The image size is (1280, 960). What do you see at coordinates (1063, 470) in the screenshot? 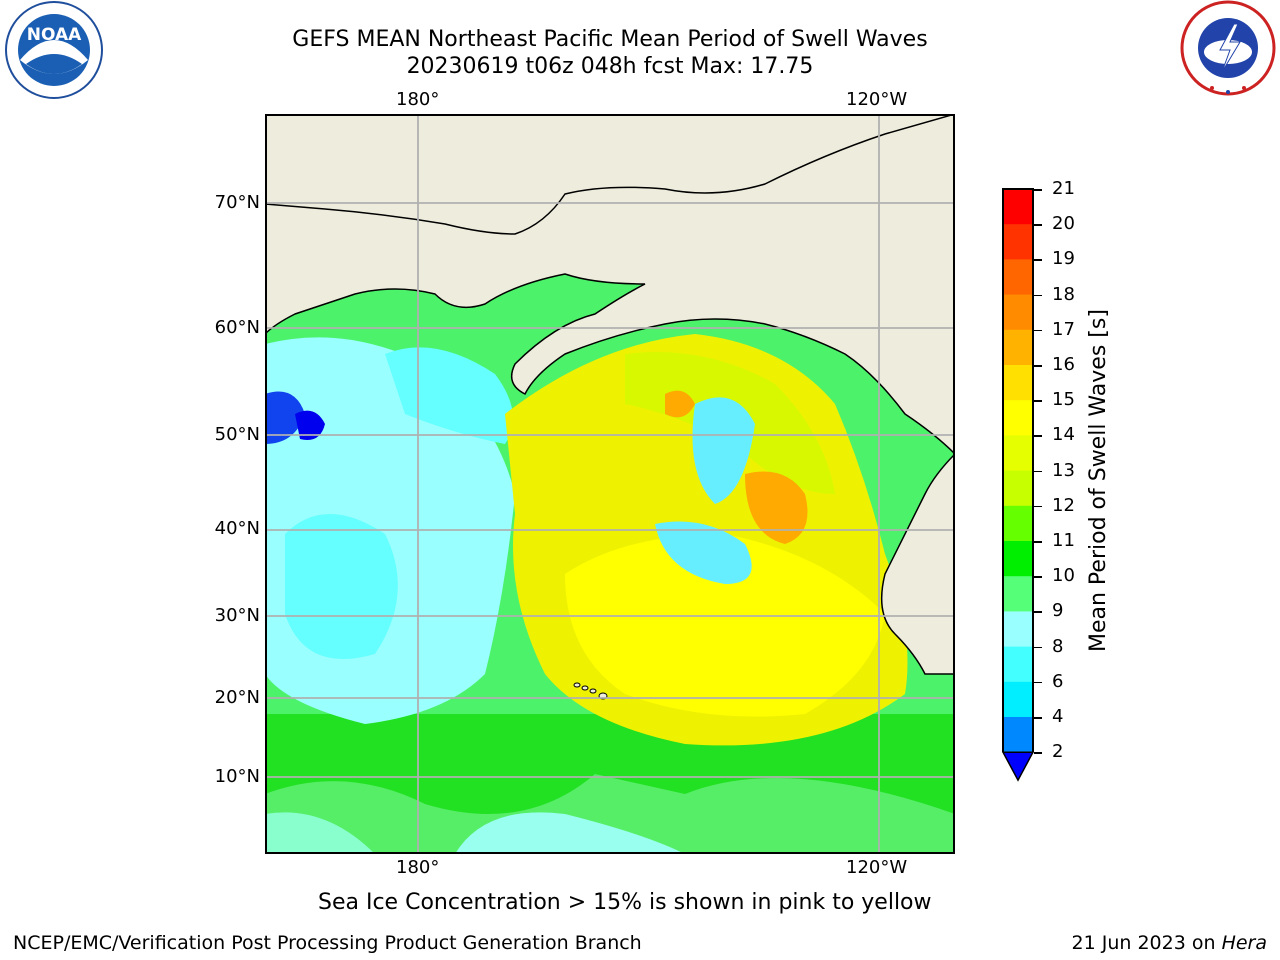
I see `colorbar-tick-label: 13` at bounding box center [1063, 470].